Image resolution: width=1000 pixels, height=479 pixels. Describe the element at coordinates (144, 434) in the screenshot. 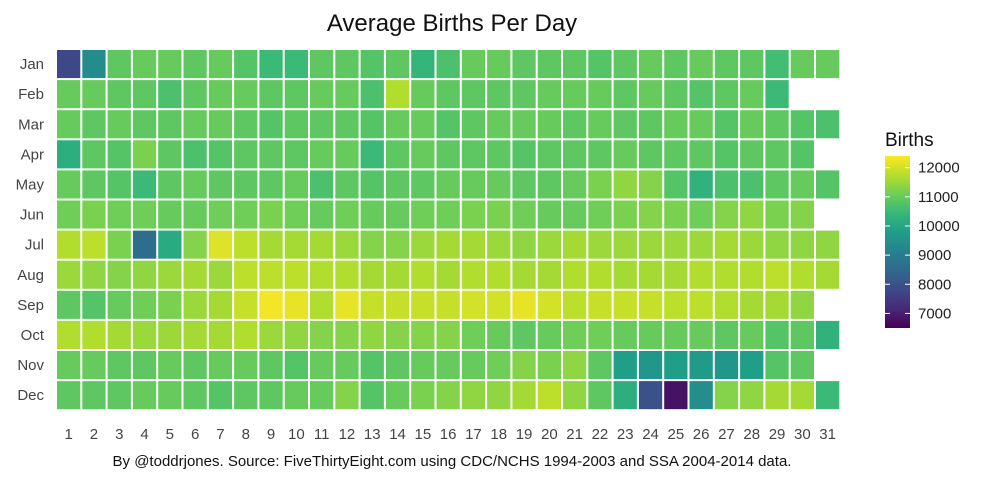

I see `x-tick-label: 4` at that location.